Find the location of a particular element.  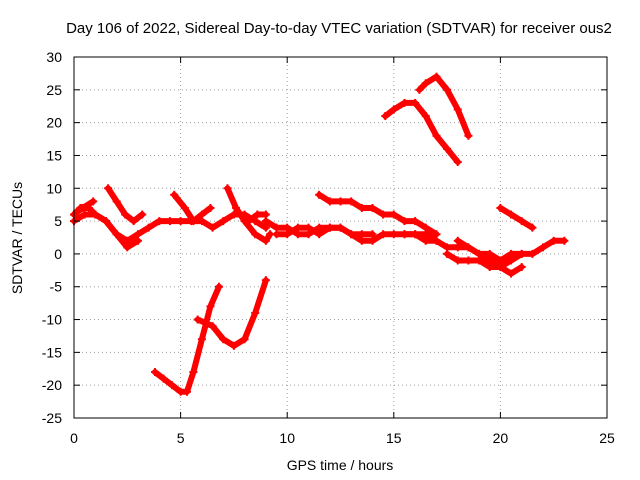

x-tick-label: 25 is located at coordinates (607, 438).